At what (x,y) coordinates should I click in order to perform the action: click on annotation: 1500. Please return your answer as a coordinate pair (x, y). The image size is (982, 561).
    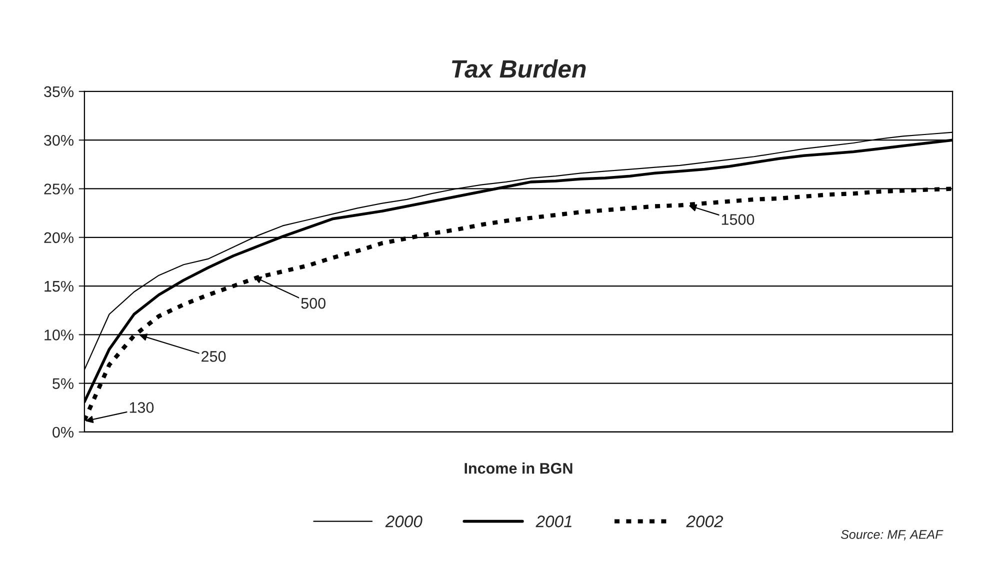
    Looking at the image, I should click on (738, 219).